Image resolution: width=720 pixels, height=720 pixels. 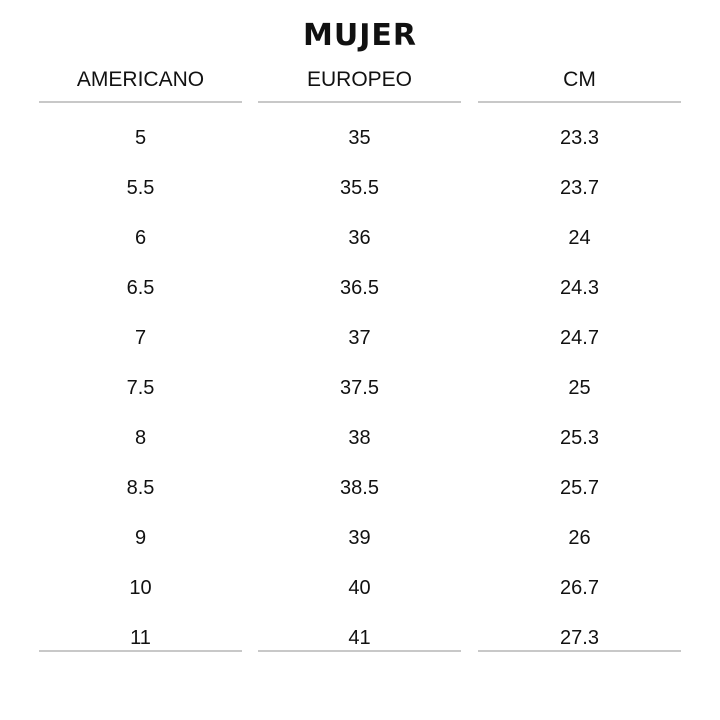 What do you see at coordinates (359, 338) in the screenshot?
I see `table-cell: 37` at bounding box center [359, 338].